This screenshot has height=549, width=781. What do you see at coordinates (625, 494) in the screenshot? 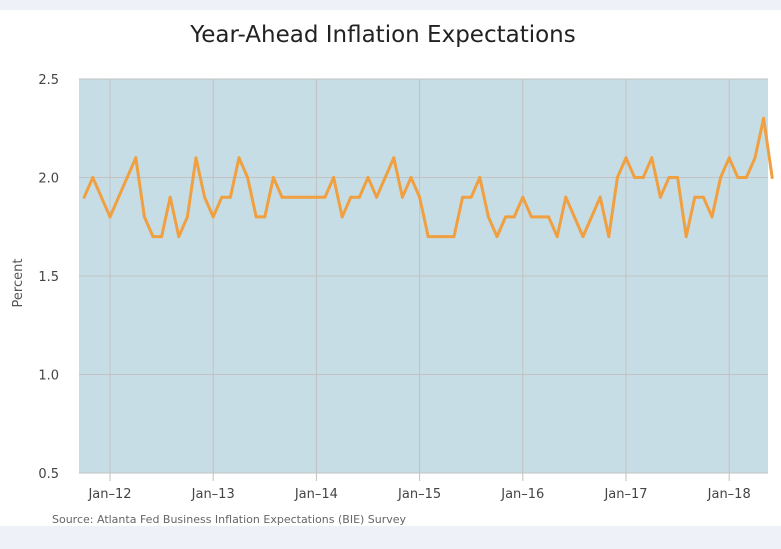
I see `x-tick-label: Jan–17` at bounding box center [625, 494].